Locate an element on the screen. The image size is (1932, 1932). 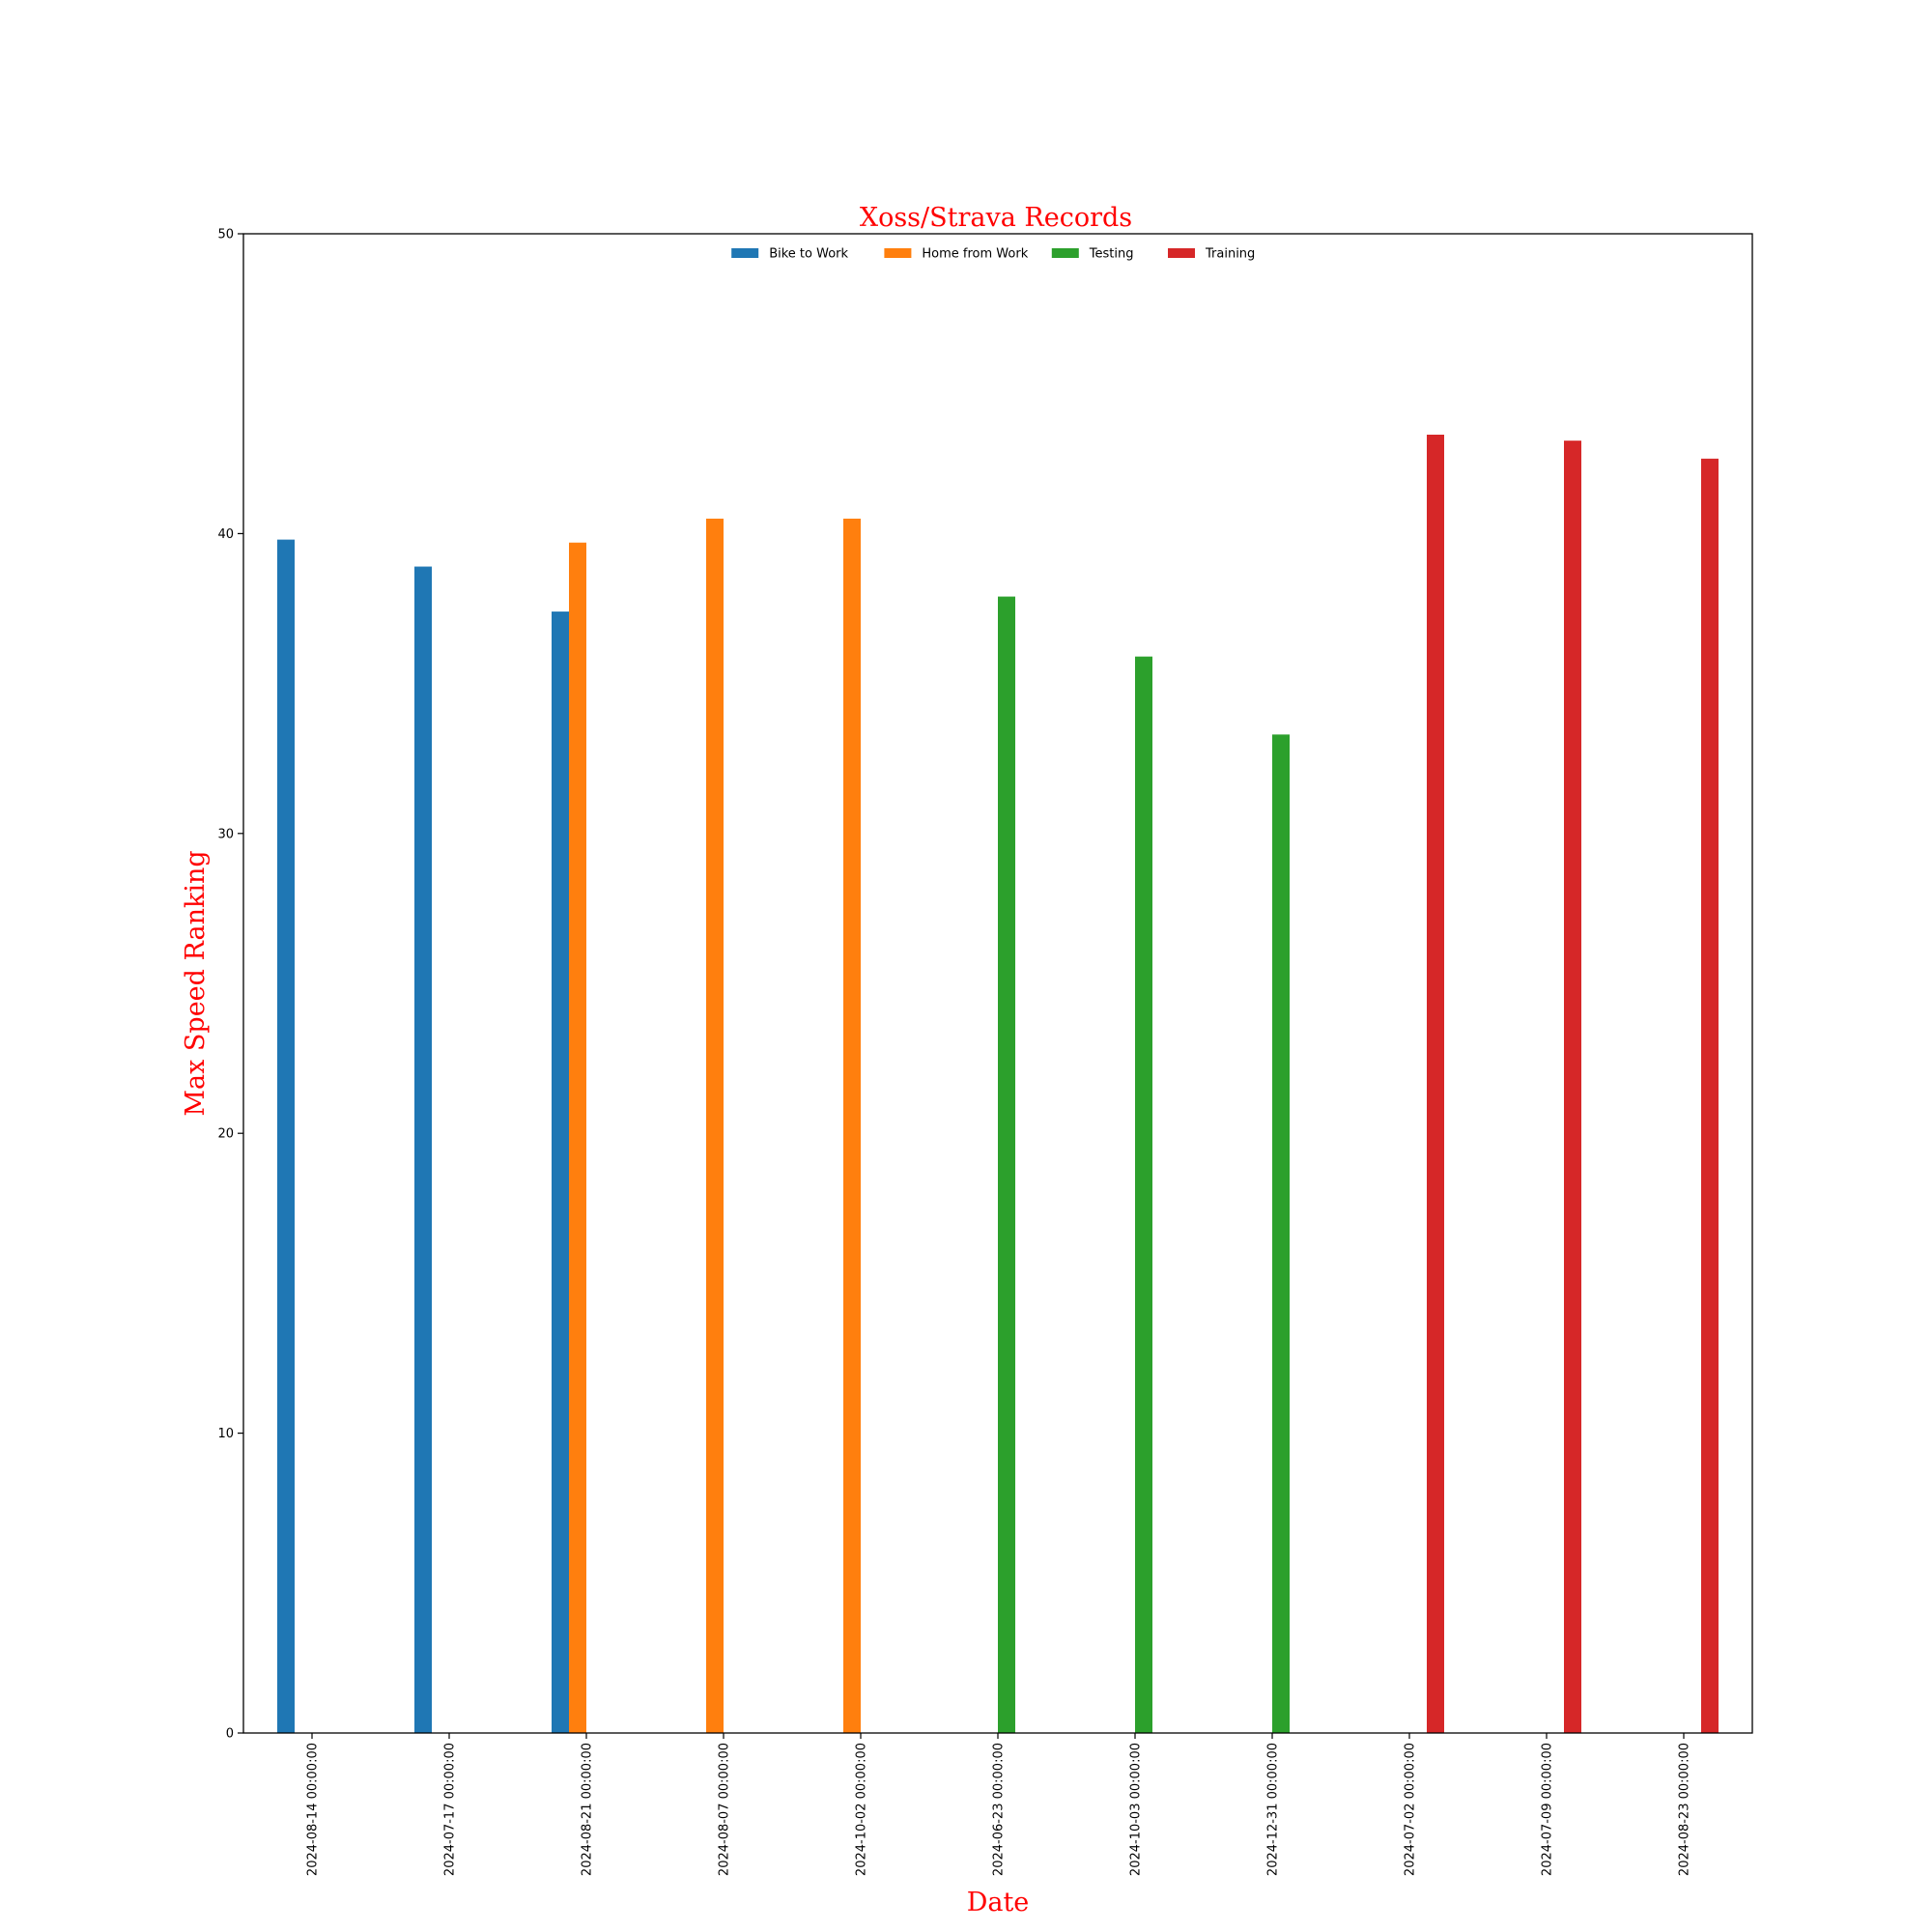
y-tick-label: 40 is located at coordinates (225, 534).